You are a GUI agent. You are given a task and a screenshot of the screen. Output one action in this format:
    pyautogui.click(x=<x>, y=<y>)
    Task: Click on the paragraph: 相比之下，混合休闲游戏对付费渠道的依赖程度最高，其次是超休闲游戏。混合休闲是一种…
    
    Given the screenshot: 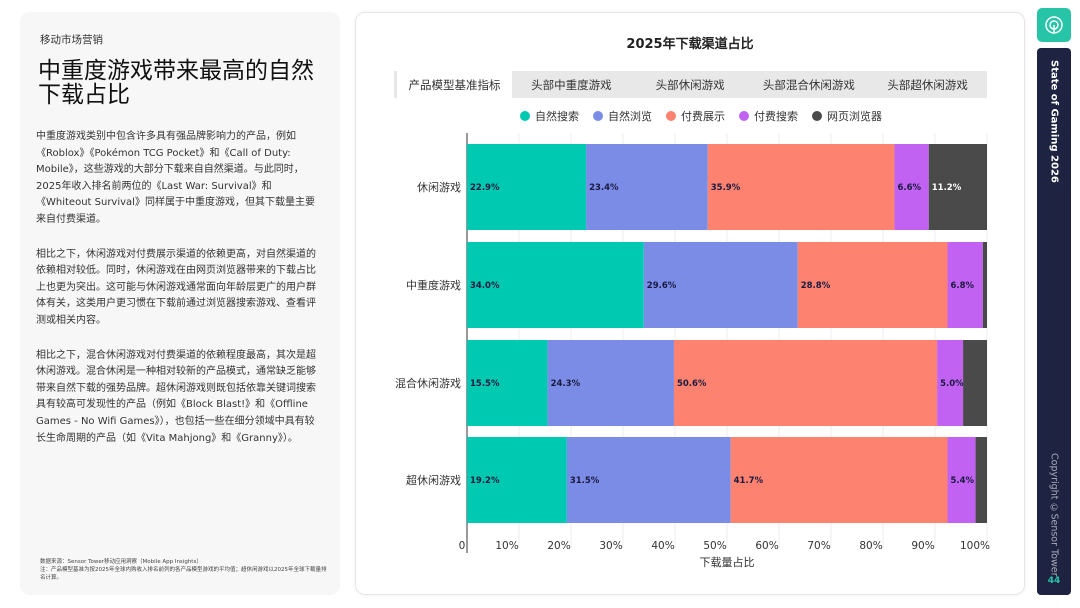 What is the action you would take?
    pyautogui.click(x=176, y=396)
    